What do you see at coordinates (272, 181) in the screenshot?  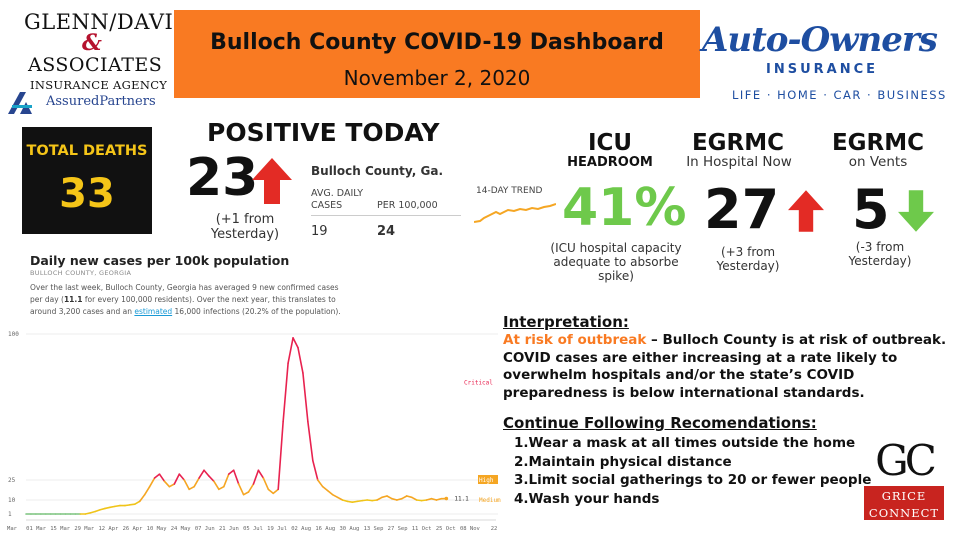 I see `arrow-up-icon` at bounding box center [272, 181].